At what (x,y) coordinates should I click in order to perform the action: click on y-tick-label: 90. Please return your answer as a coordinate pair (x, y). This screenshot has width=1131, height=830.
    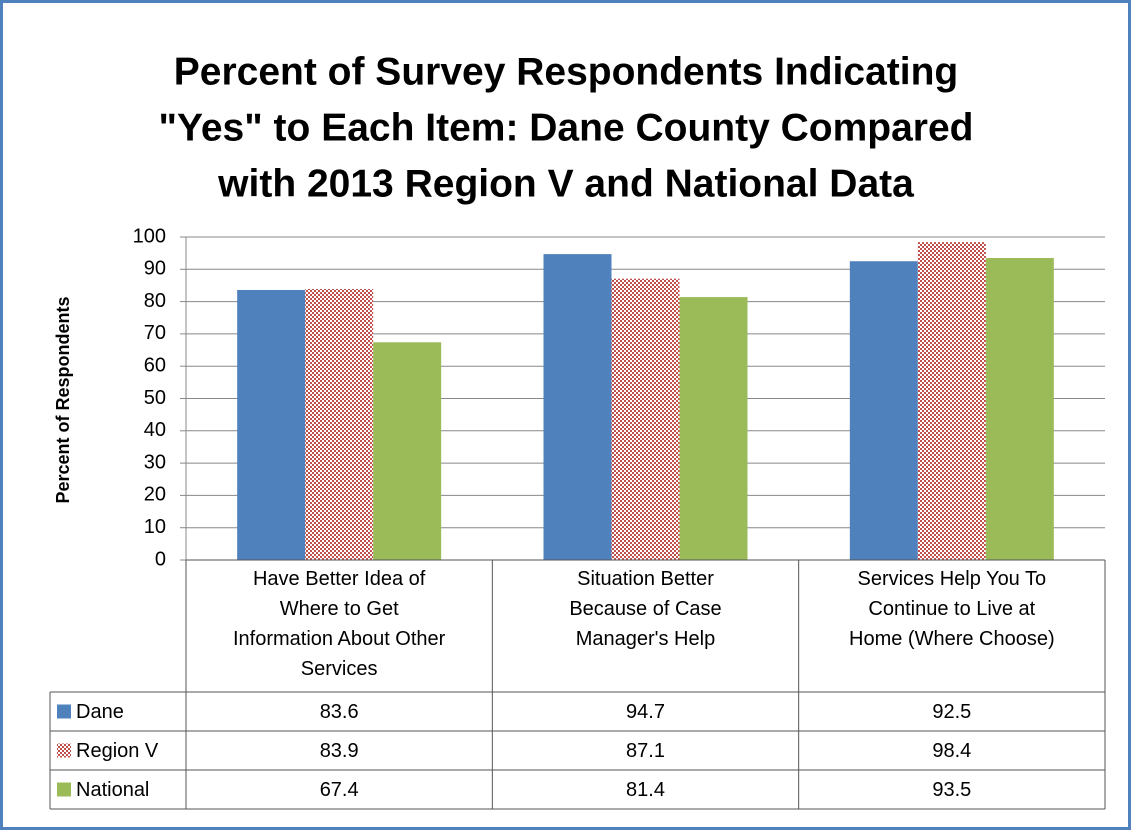
    Looking at the image, I should click on (155, 269).